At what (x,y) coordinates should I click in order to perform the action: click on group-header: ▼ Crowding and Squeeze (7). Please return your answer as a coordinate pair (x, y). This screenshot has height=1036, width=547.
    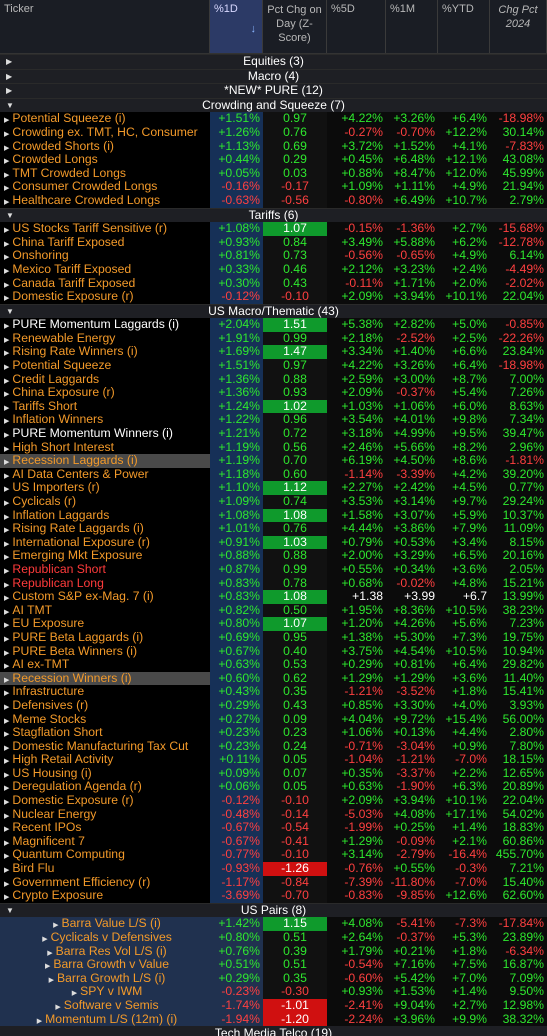
    Looking at the image, I should click on (273, 105).